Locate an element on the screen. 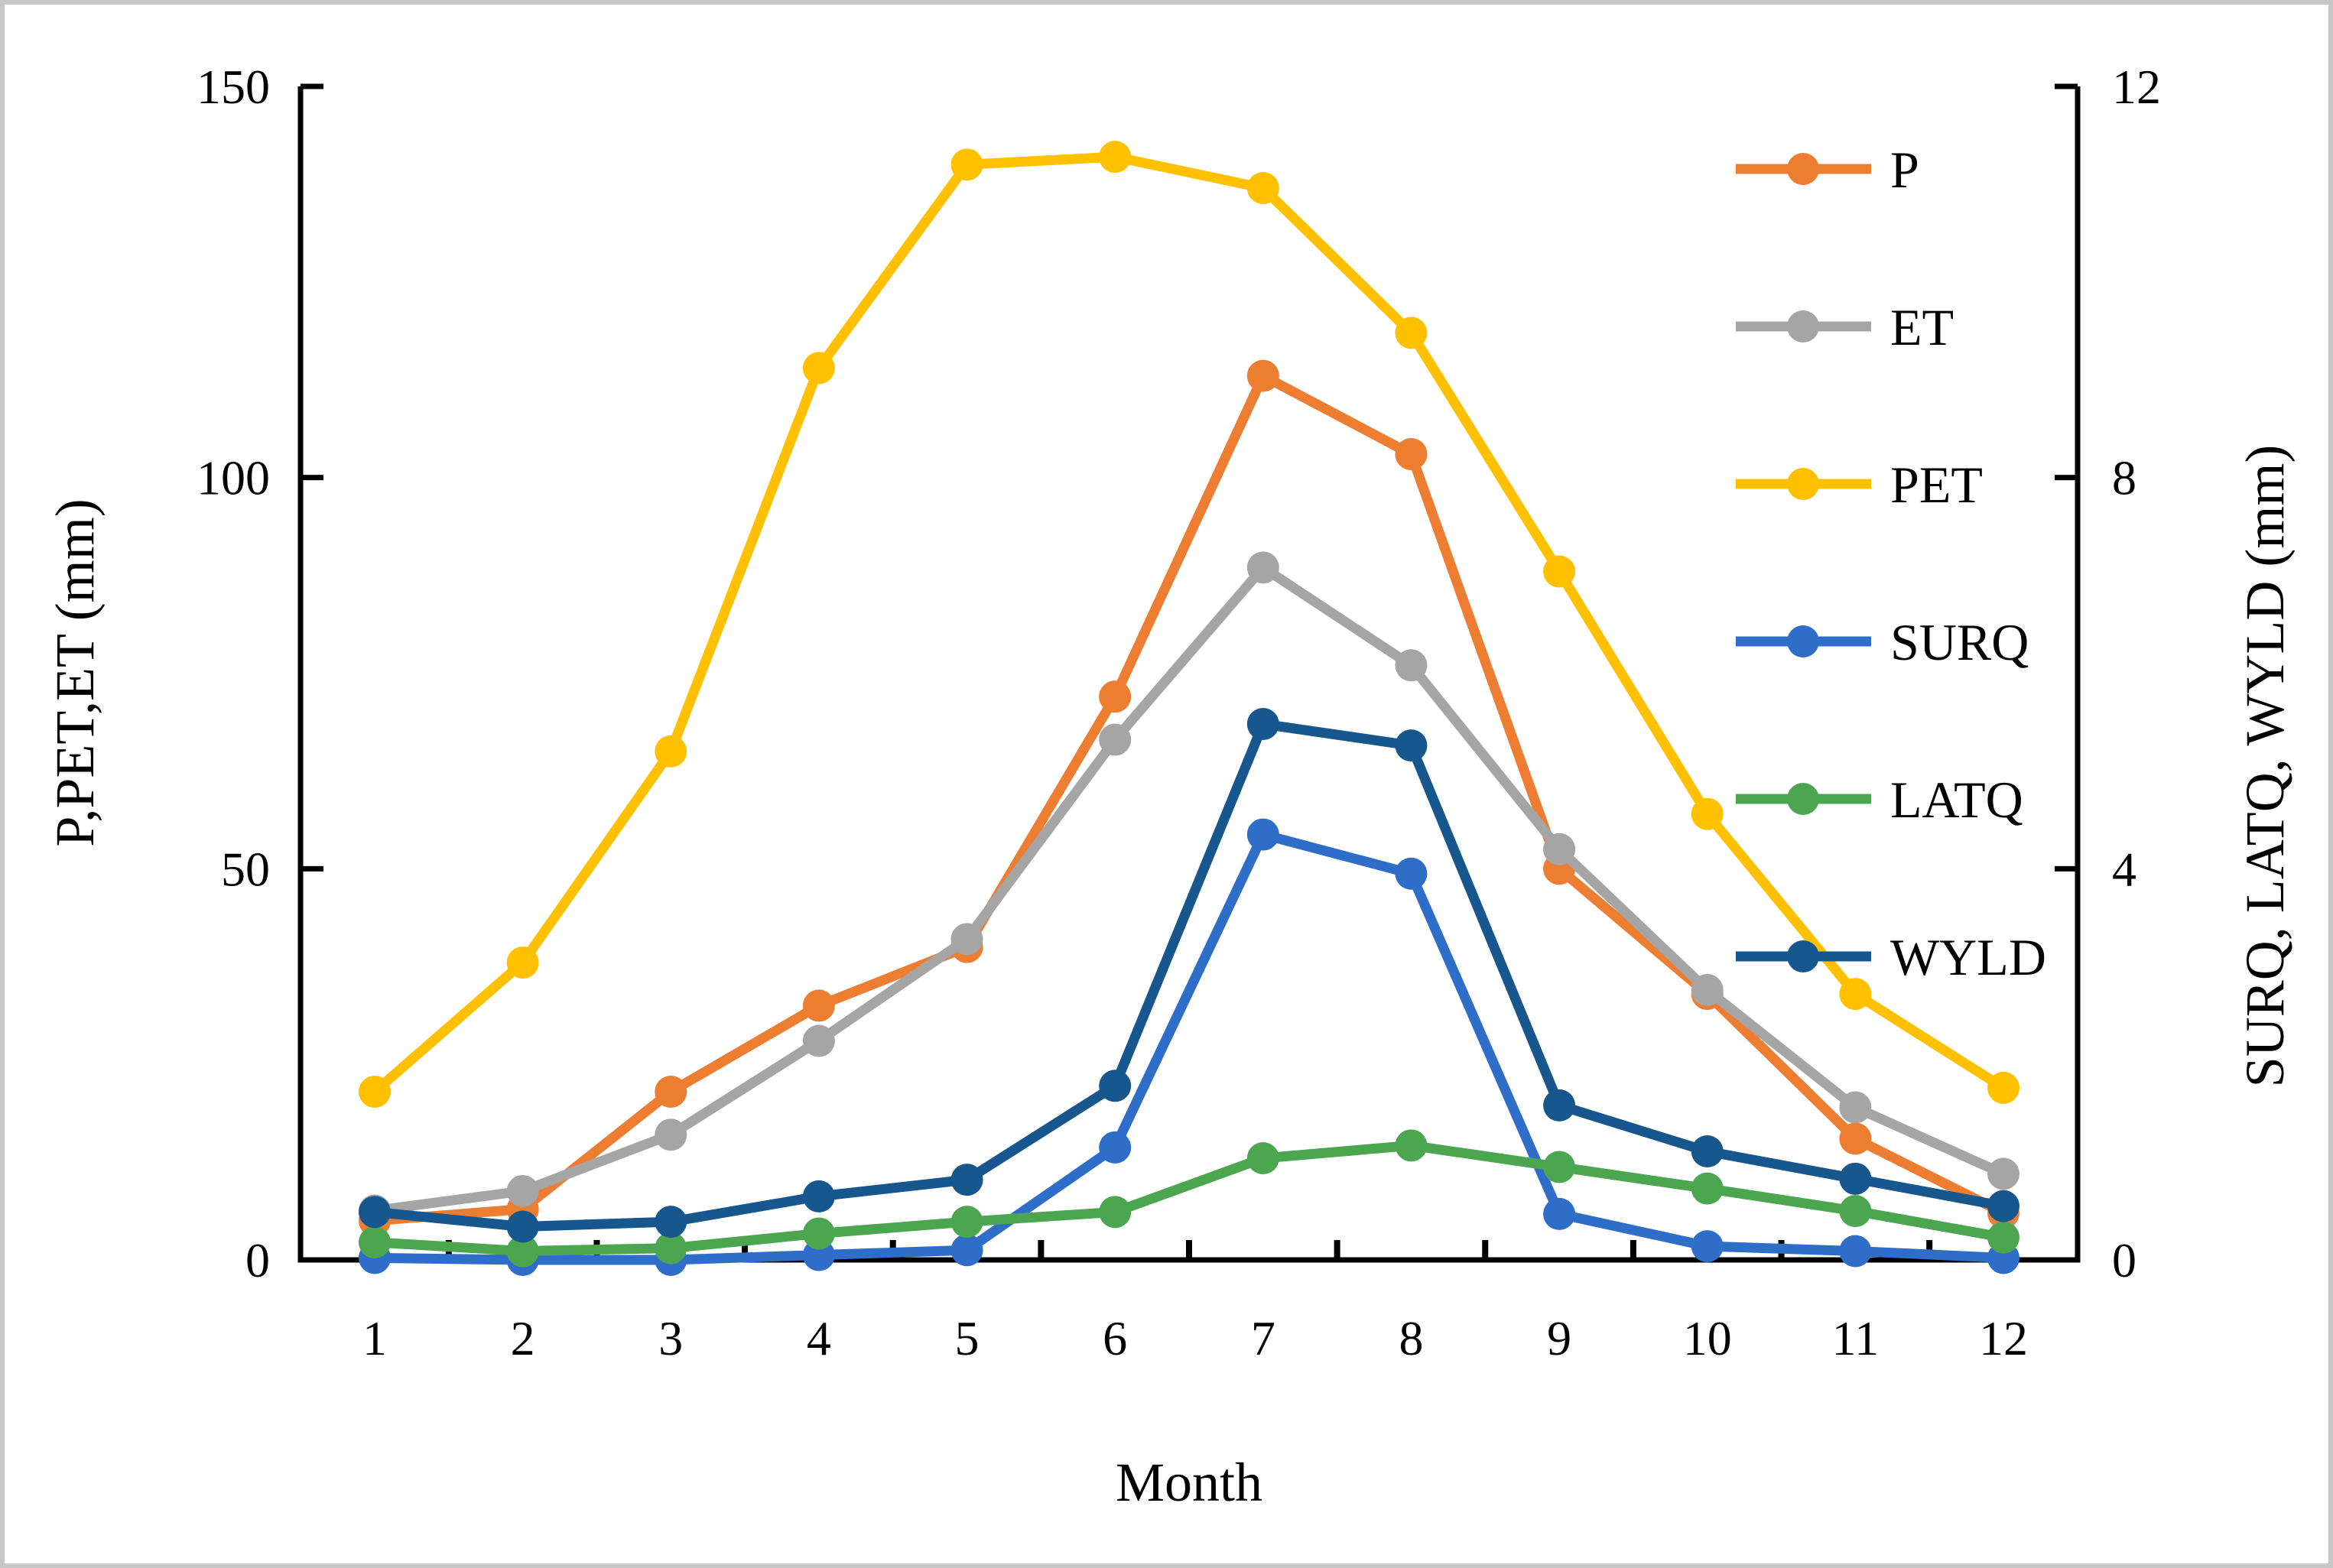 The width and height of the screenshot is (2333, 1568). series-line-latq is located at coordinates (1189, 1198).